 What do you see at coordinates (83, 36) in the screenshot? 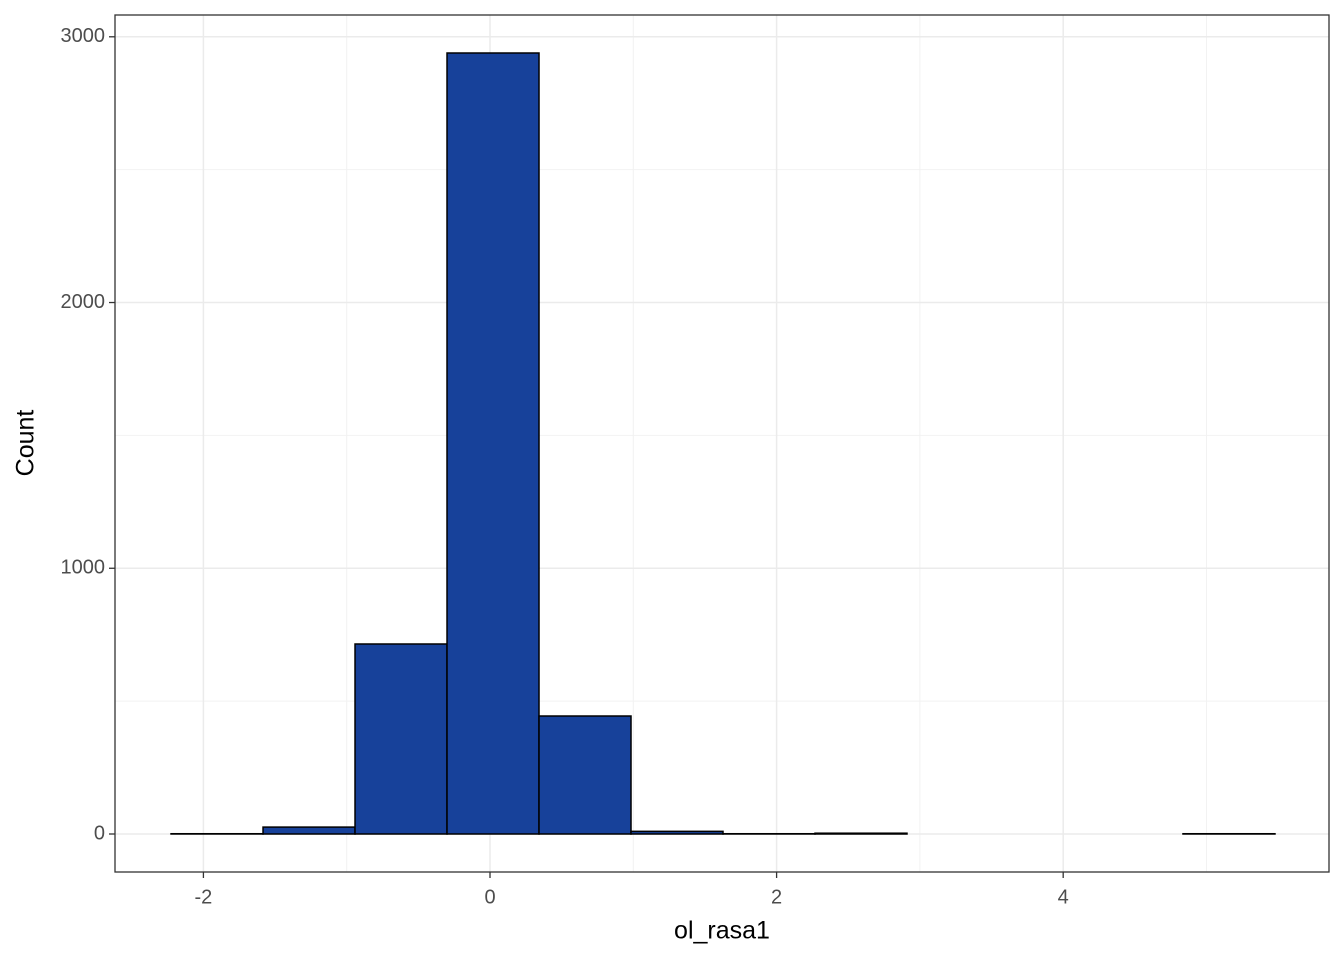
I see `y-tick-label: 3000` at bounding box center [83, 36].